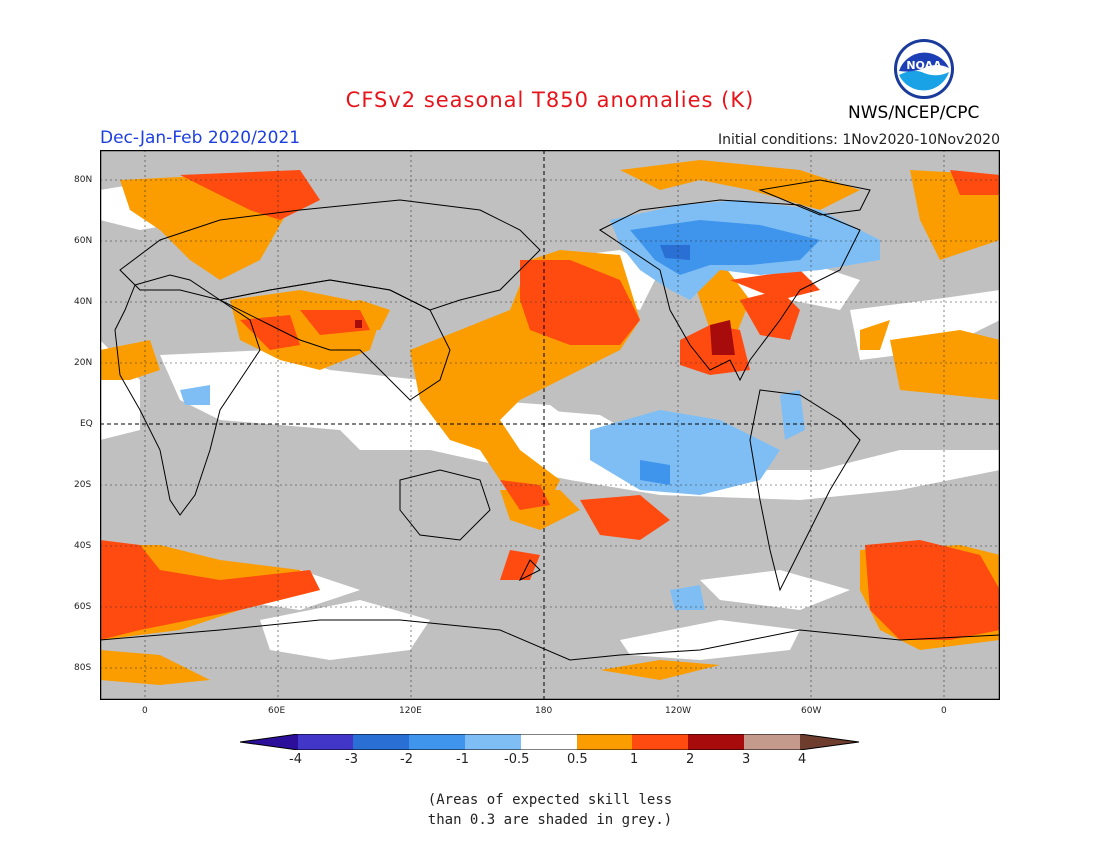 The width and height of the screenshot is (1100, 850). What do you see at coordinates (295, 759) in the screenshot?
I see `colorbar-label: -4` at bounding box center [295, 759].